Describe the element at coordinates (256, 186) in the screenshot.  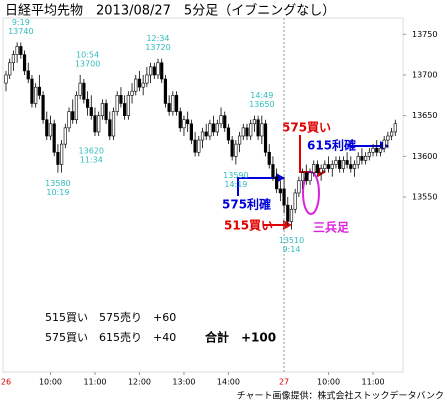
I see `arrow` at that location.